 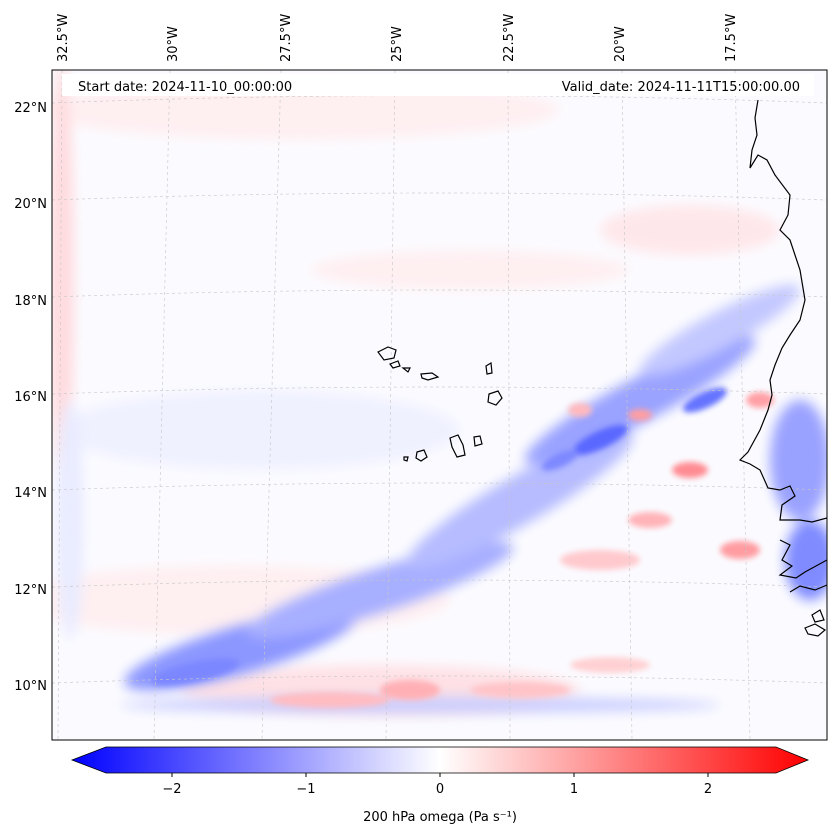 What do you see at coordinates (171, 789) in the screenshot?
I see `colorbar-tick-label: −2` at bounding box center [171, 789].